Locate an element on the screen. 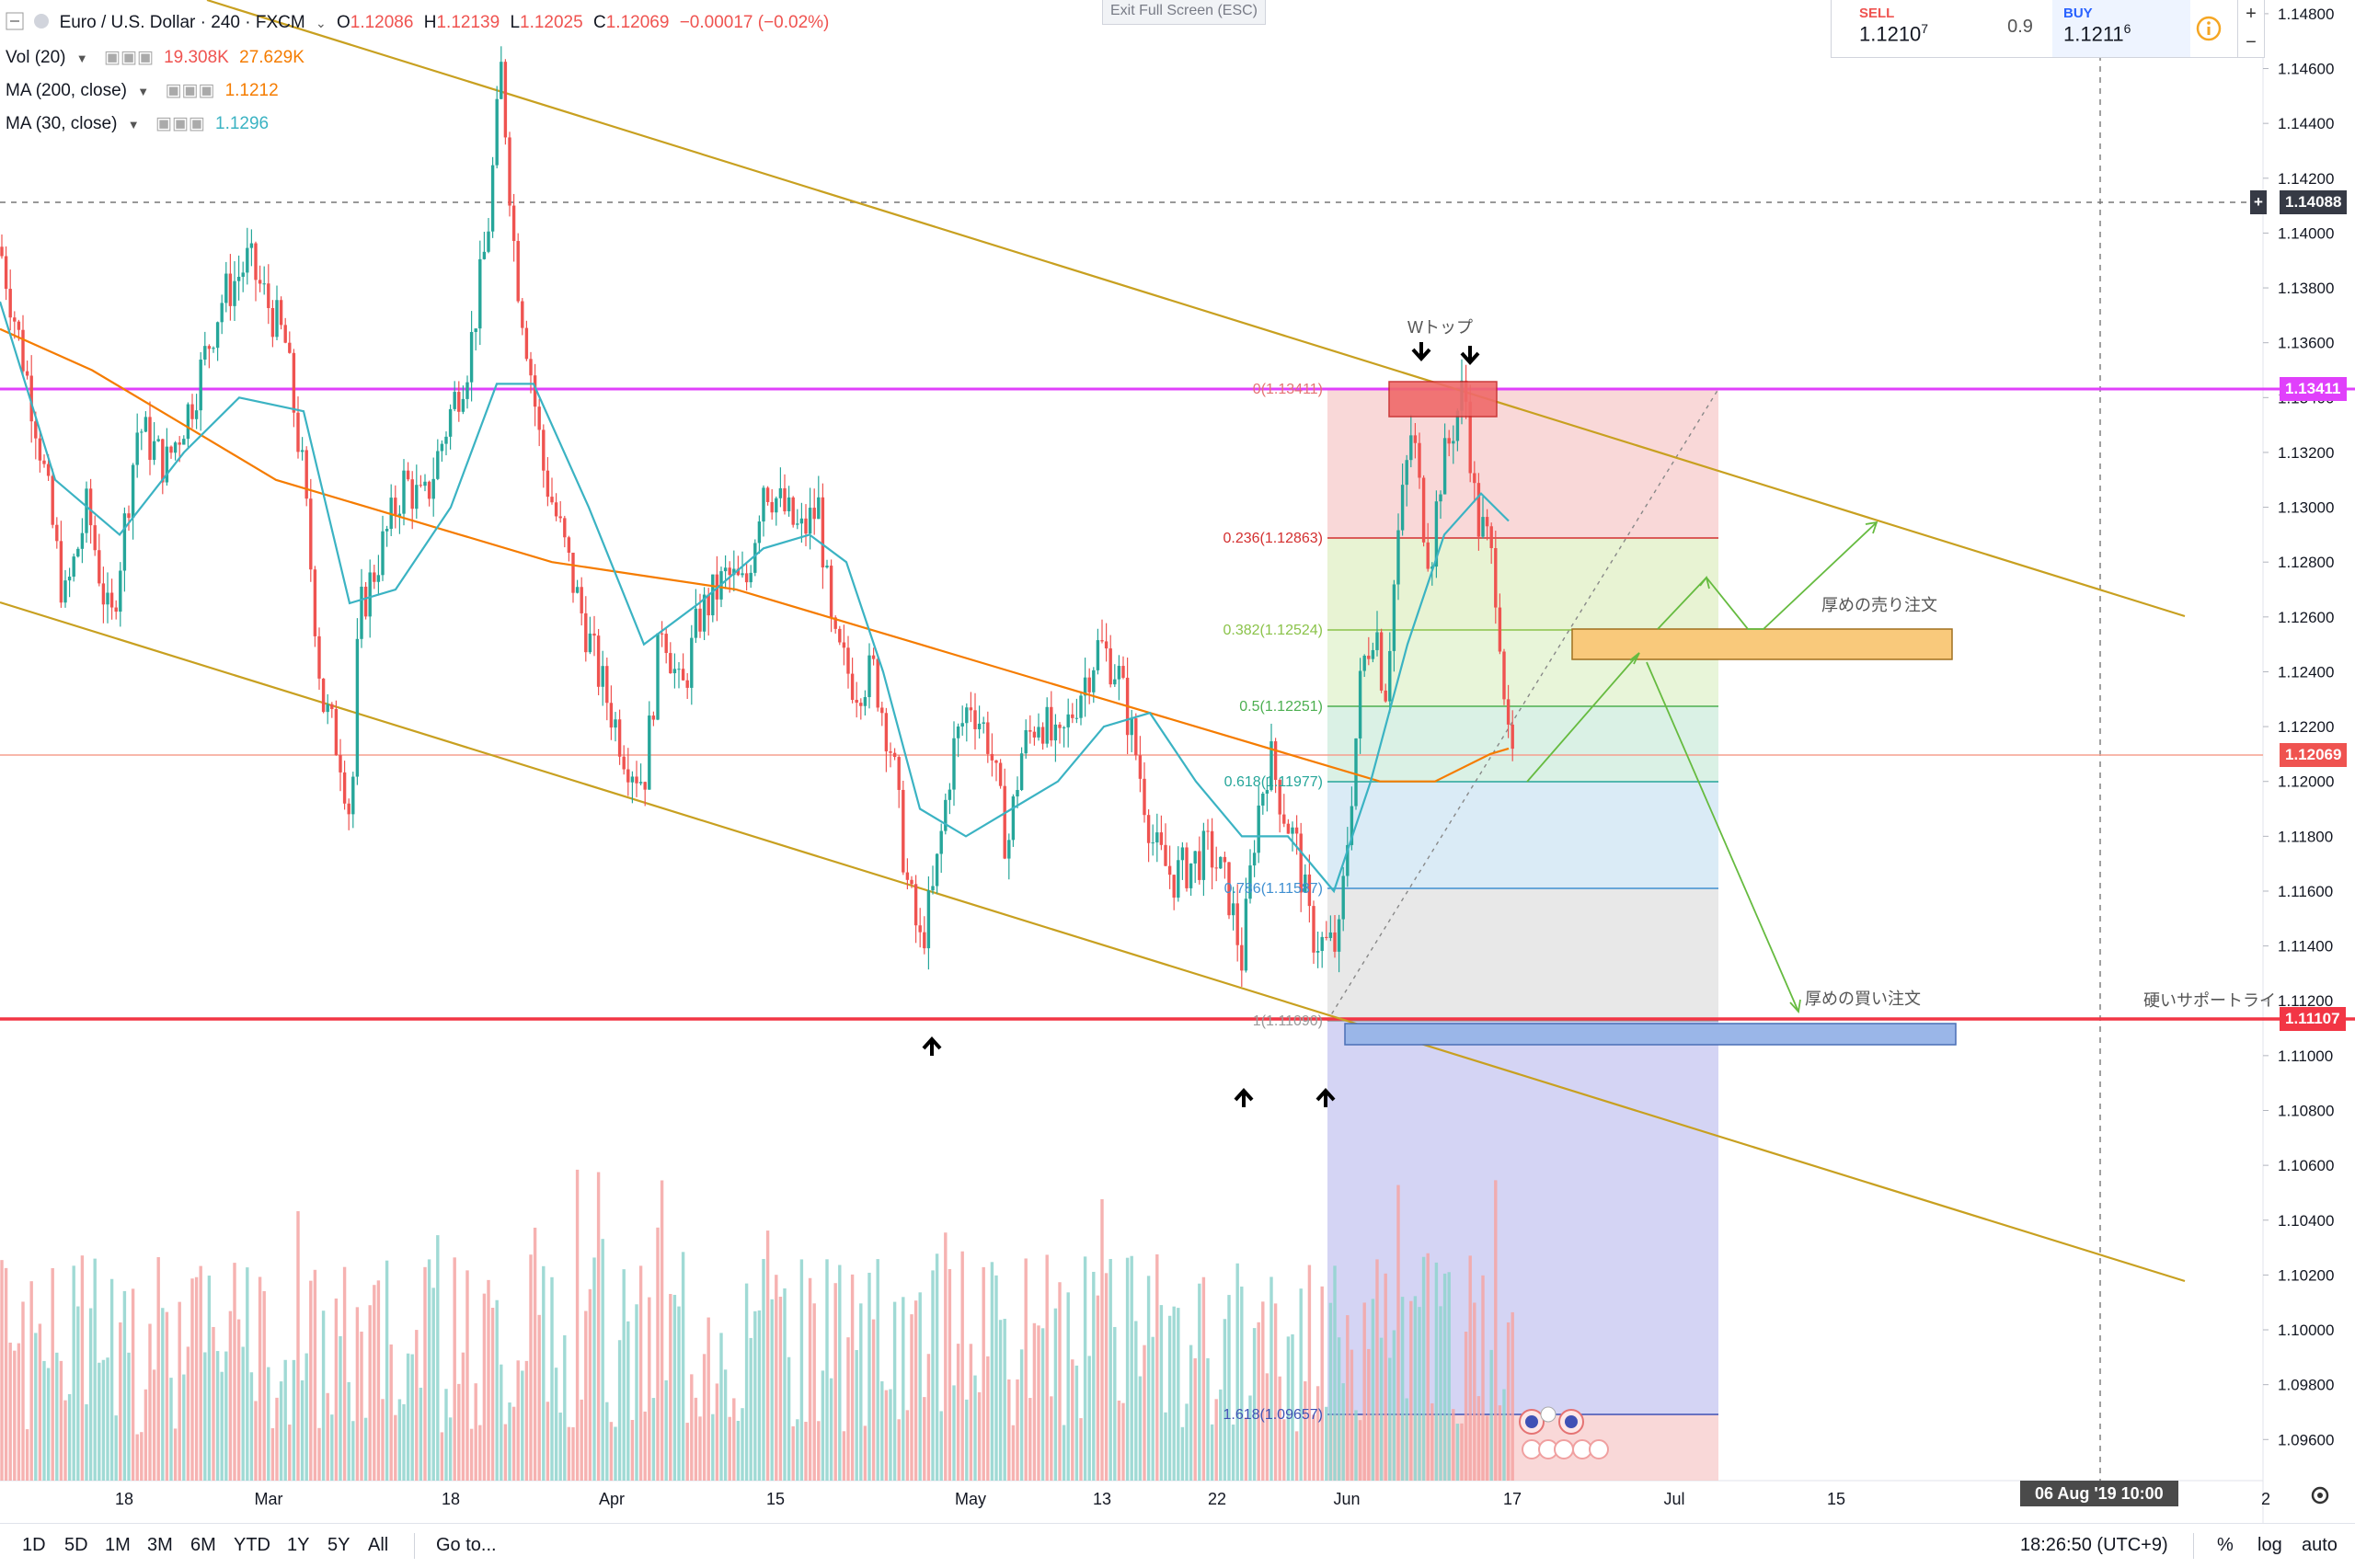  indicator-ma30: MA (30, close) ▼ ▣▣▣ 1.1296 is located at coordinates (140, 124).